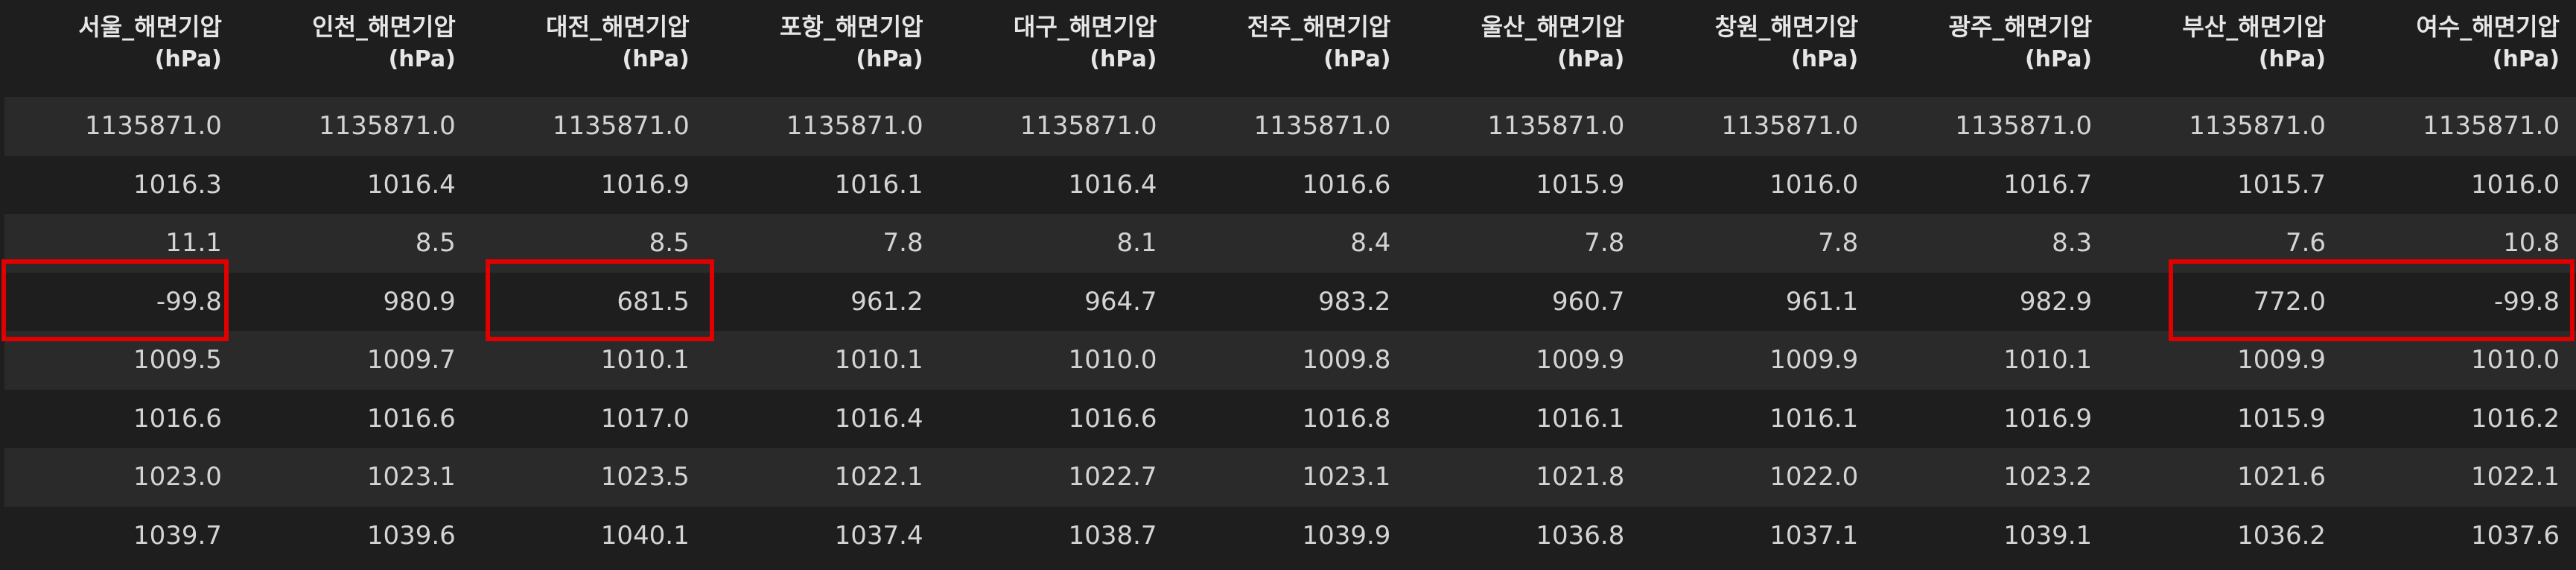  I want to click on col-header-busan: 부산_해면기압 (hPa), so click(2225, 48).